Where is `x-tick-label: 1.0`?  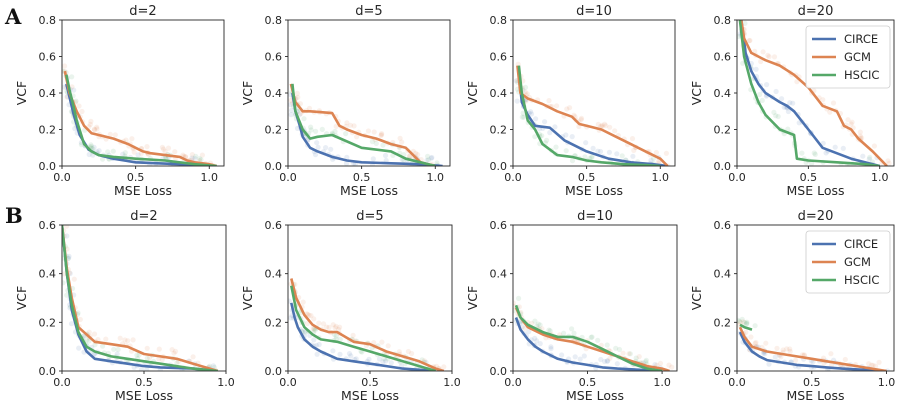 x-tick-label: 1.0 is located at coordinates (226, 382).